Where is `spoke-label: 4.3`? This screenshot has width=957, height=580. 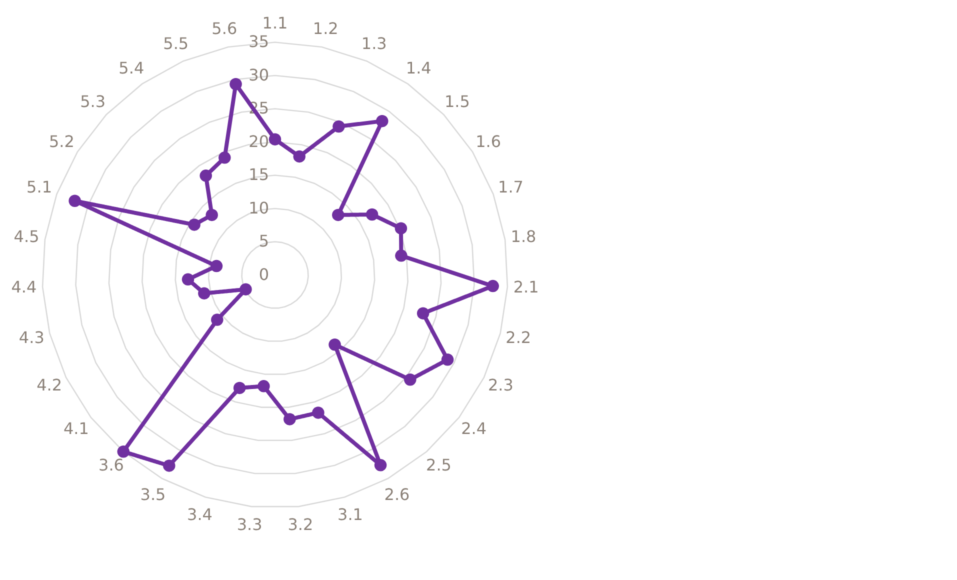 spoke-label: 4.3 is located at coordinates (31, 338).